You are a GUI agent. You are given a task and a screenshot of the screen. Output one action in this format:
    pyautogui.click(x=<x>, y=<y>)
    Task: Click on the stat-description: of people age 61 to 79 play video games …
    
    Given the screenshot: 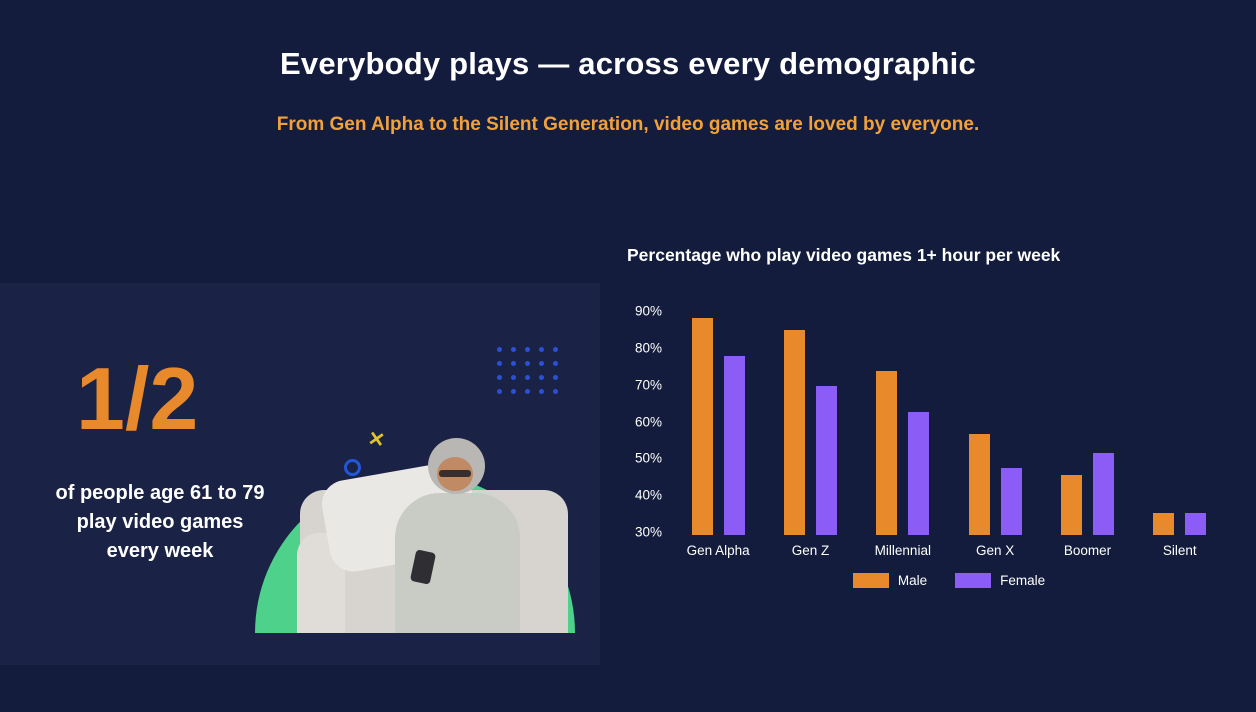 What is the action you would take?
    pyautogui.click(x=160, y=522)
    